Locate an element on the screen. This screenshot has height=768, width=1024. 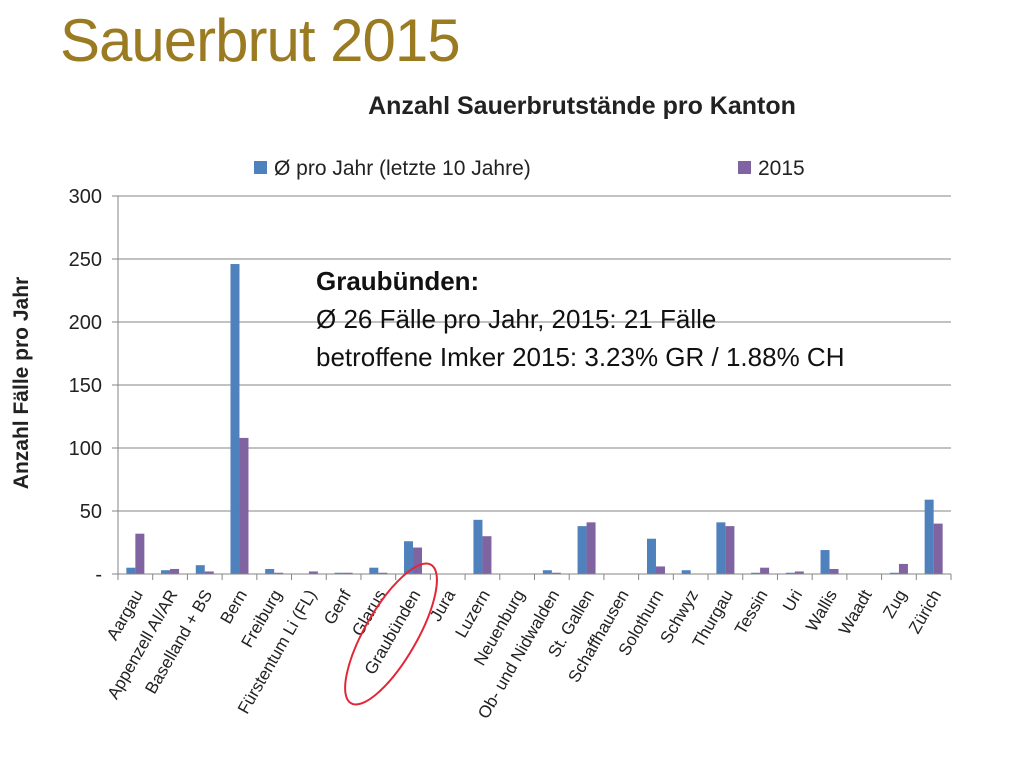
chart-title: Anzahl Sauerbrutstände pro Kanton is located at coordinates (582, 106).